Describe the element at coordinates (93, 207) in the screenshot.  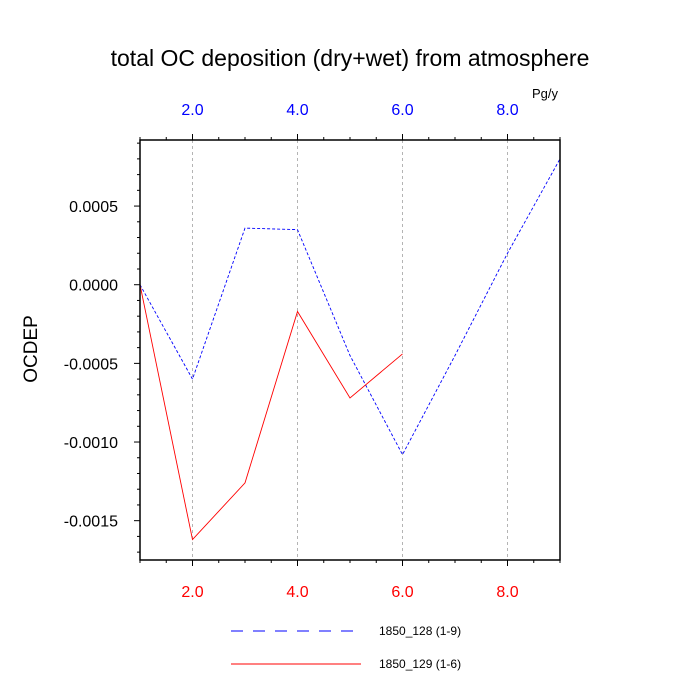
I see `y-tick-label: 0.0005` at that location.